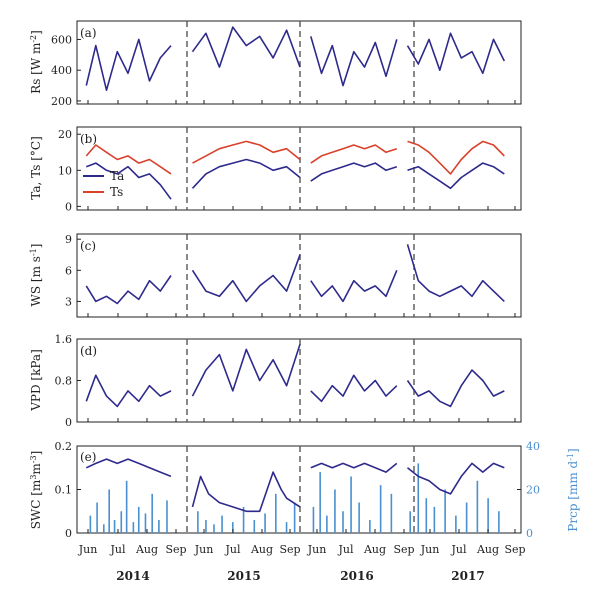 The width and height of the screenshot is (600, 602). Describe the element at coordinates (88, 246) in the screenshot. I see `panel-label-c: (c)` at that location.